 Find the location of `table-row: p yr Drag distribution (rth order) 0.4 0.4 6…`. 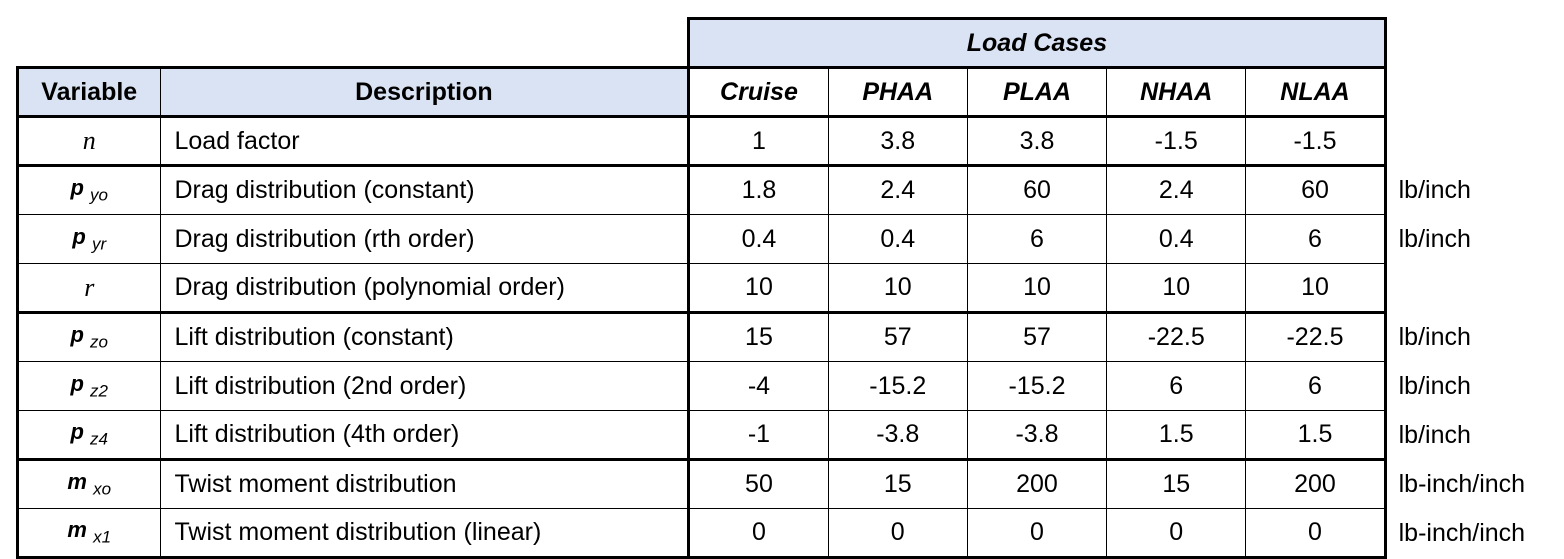

table-row: p yr Drag distribution (rth order) 0.4 0.4 6… is located at coordinates (789, 239).